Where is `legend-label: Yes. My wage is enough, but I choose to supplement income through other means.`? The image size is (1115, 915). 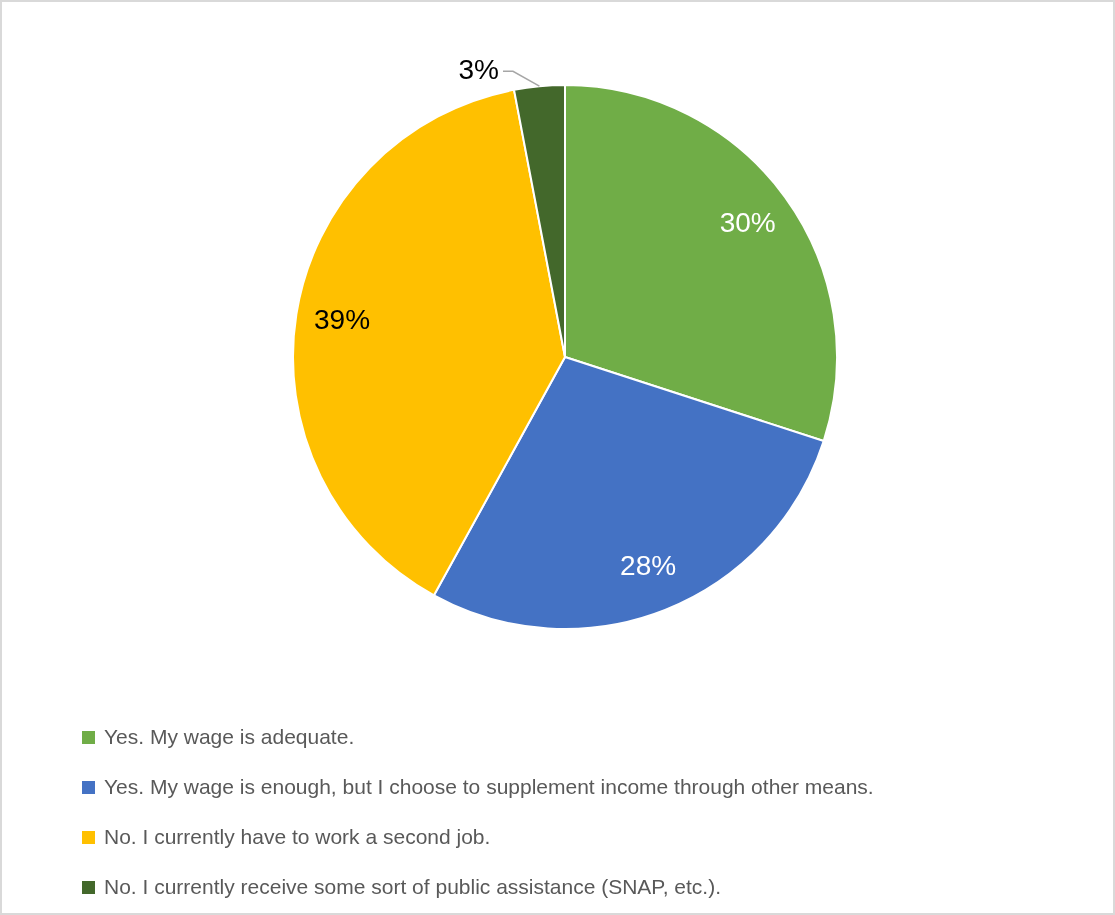 legend-label: Yes. My wage is enough, but I choose to supplement income through other means. is located at coordinates (489, 787).